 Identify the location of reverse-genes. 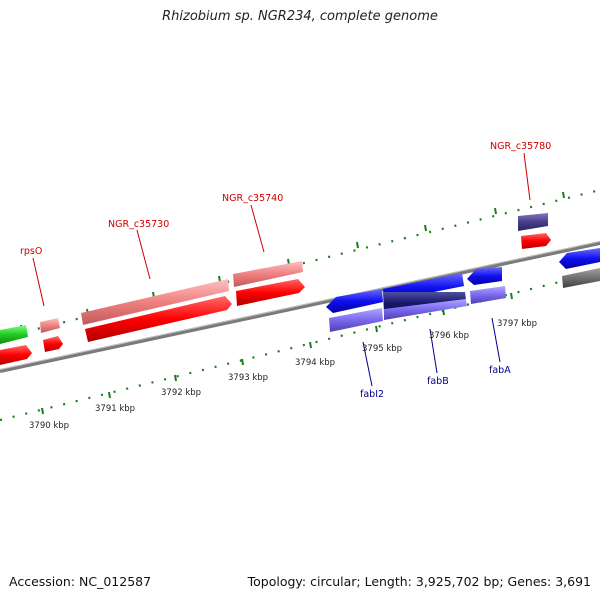
(463, 290).